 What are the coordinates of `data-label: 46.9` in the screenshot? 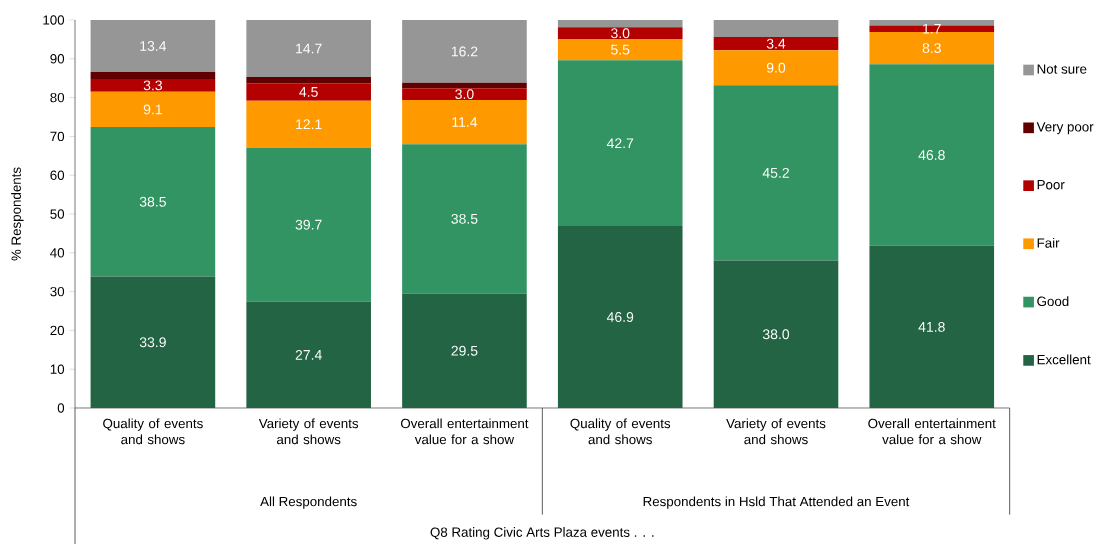 It's located at (620, 317).